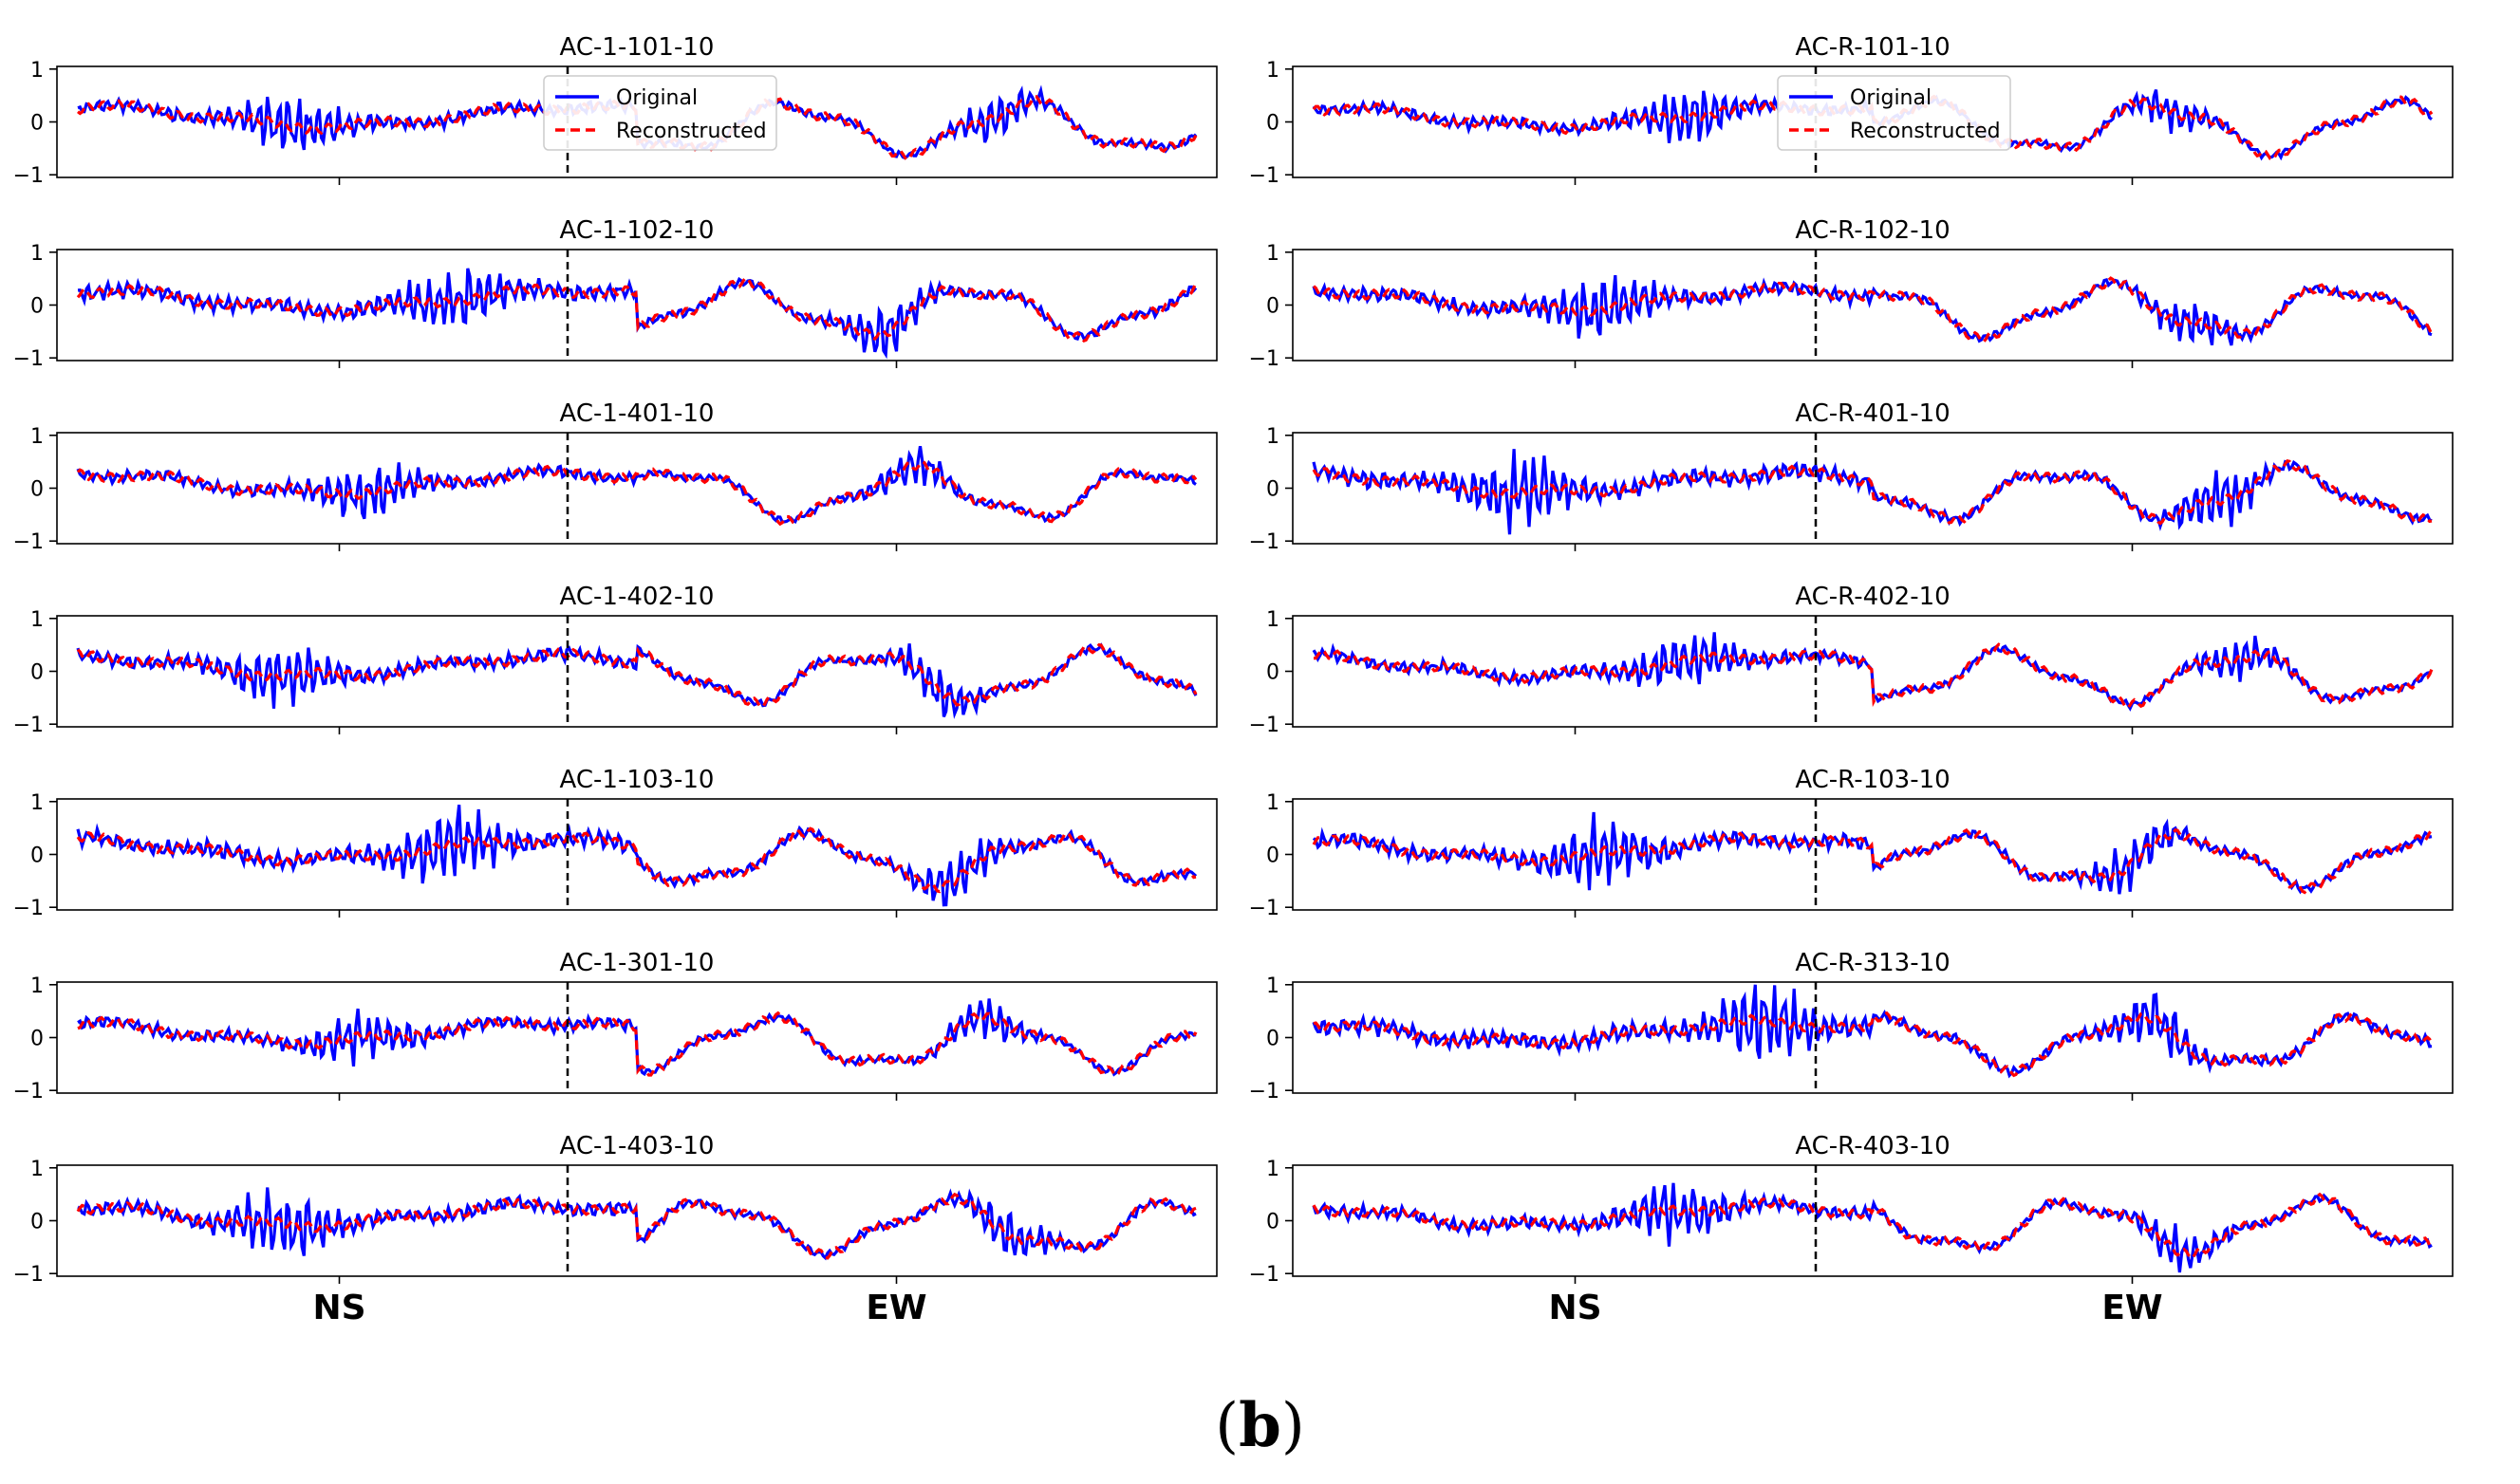 The height and width of the screenshot is (1484, 2520). Describe the element at coordinates (616, 660) in the screenshot. I see `panel-AC-1-402-10: AC-1-402-10 1 0 −1` at that location.